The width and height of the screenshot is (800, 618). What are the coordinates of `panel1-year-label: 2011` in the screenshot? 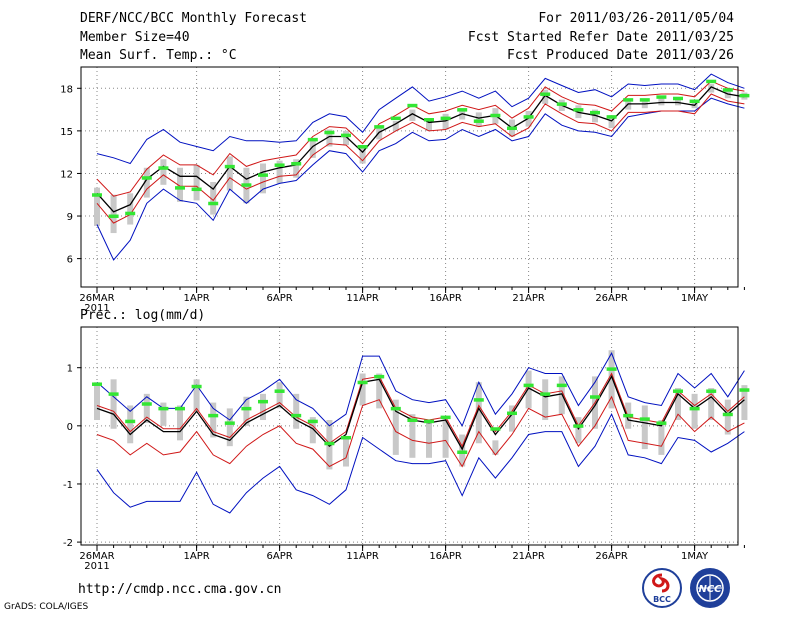 It's located at (96, 308).